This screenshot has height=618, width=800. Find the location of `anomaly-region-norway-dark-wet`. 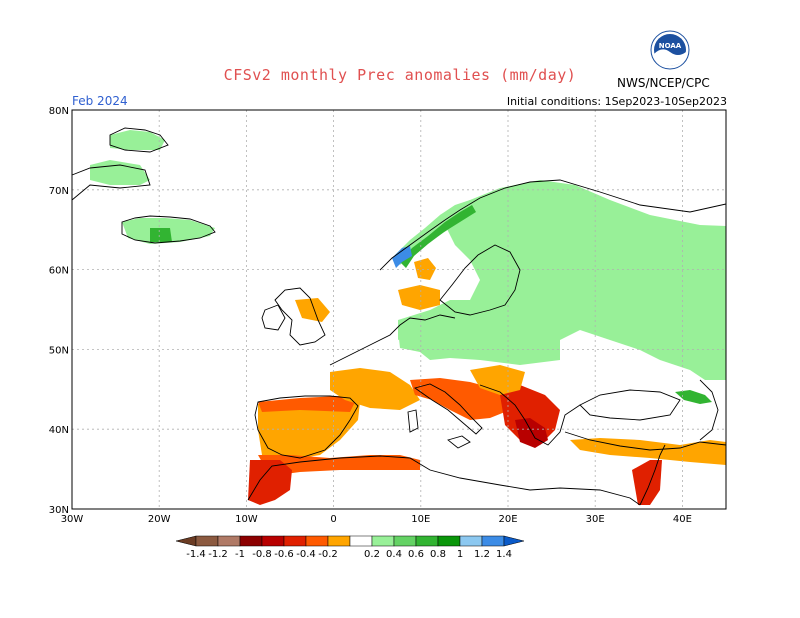

anomaly-region-norway-dark-wet is located at coordinates (438, 236).